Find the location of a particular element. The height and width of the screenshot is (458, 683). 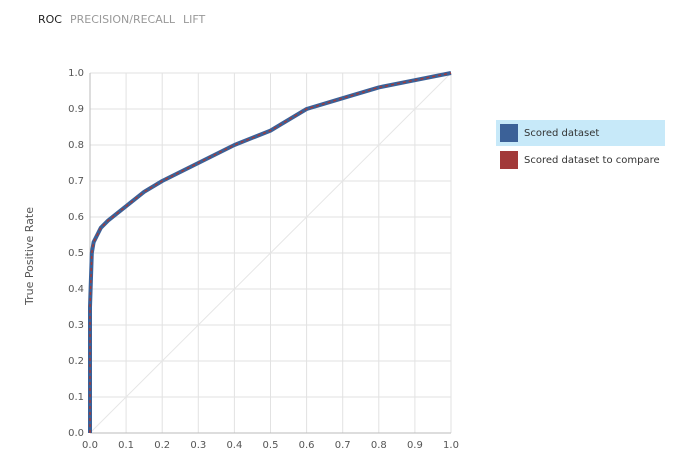

y-tick-label: 0.0 is located at coordinates (76, 433).